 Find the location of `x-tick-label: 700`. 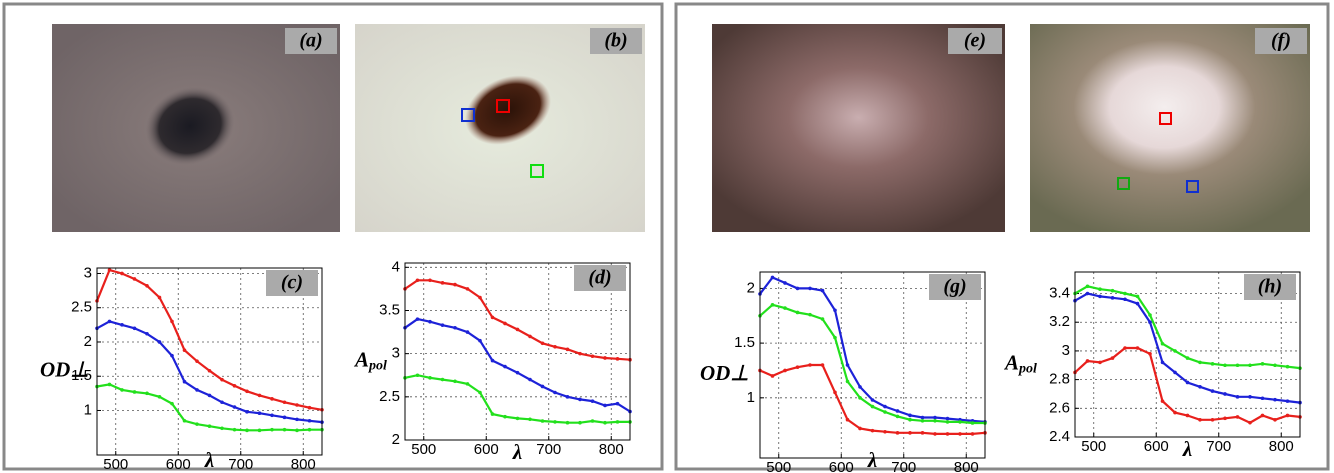

x-tick-label: 700 is located at coordinates (1218, 446).